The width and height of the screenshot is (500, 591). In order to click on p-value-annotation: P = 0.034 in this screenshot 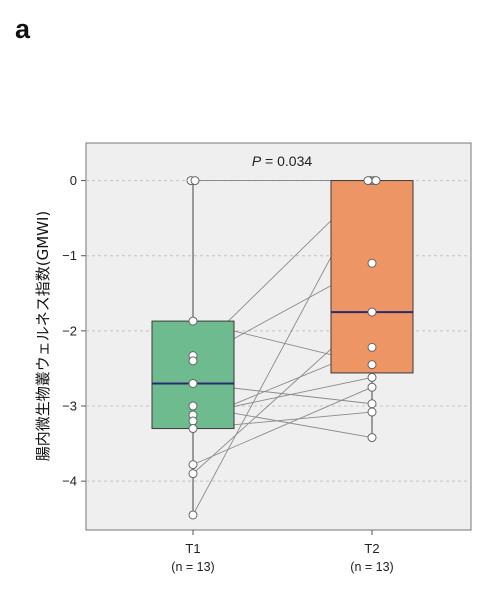, I will do `click(282, 161)`.